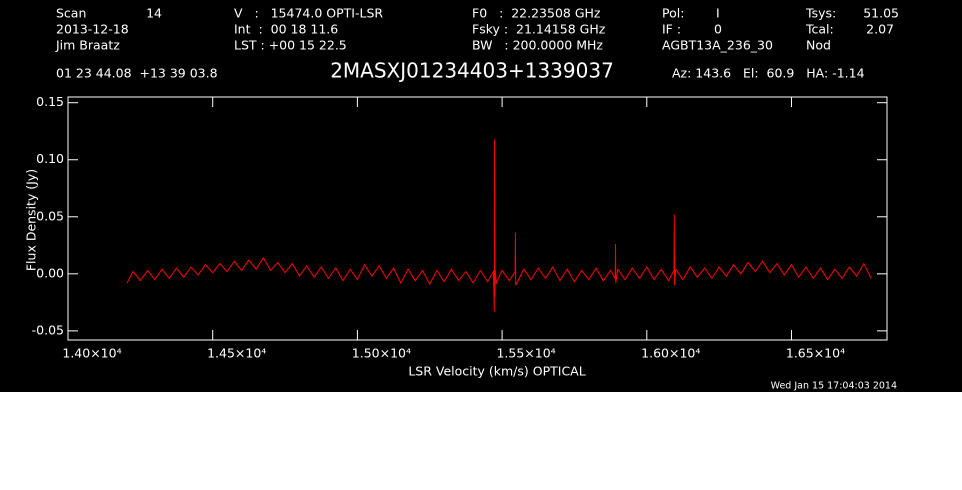 This screenshot has height=490, width=962. What do you see at coordinates (381, 353) in the screenshot?
I see `x-tick-label: 1.50×10⁴` at bounding box center [381, 353].